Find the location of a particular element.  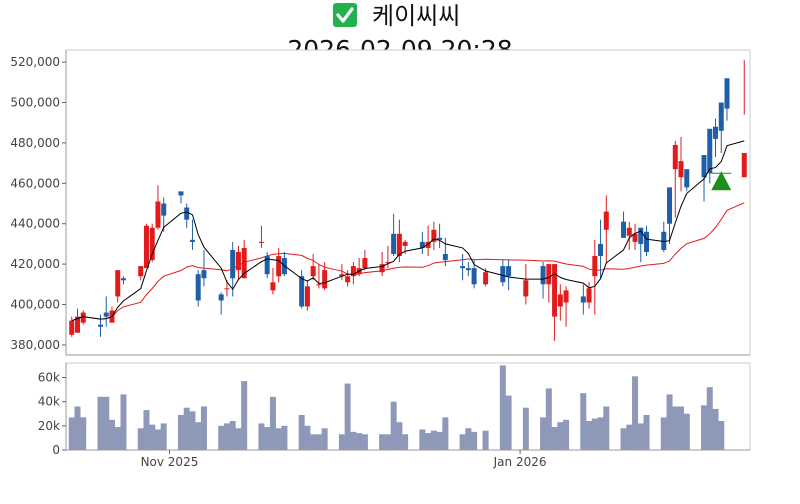

volume-tick-label: 0 is located at coordinates (56, 450).